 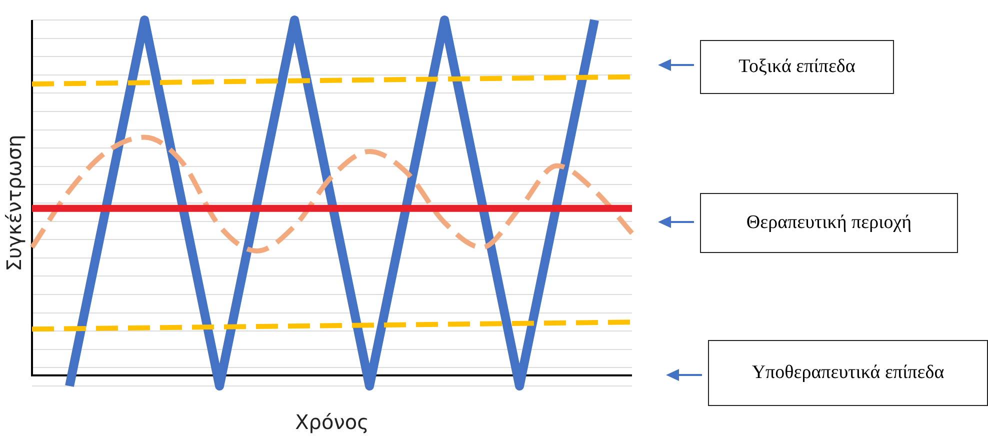 I want to click on x-axis-title: Χρόνος, so click(x=332, y=422).